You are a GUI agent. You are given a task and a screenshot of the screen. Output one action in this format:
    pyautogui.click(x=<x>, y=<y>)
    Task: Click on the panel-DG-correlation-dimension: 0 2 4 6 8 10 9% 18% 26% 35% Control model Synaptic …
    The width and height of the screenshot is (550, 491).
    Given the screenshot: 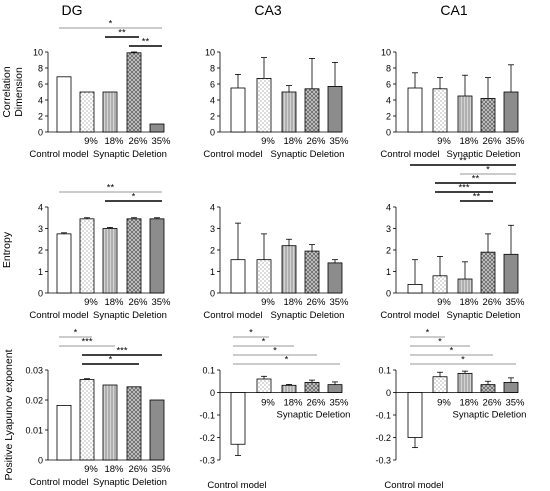 What is the action you would take?
    pyautogui.click(x=86, y=90)
    